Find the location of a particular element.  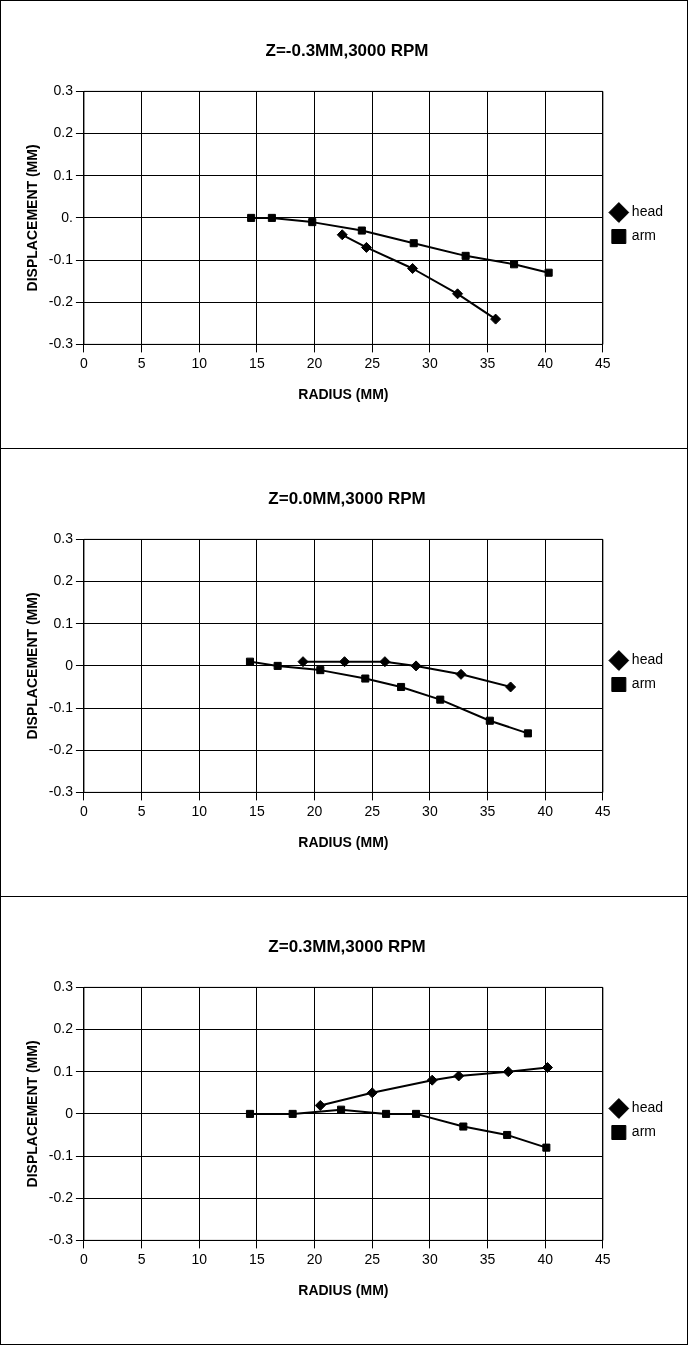

chart-title: Z=-0.3MM,3000 RPM is located at coordinates (347, 50).